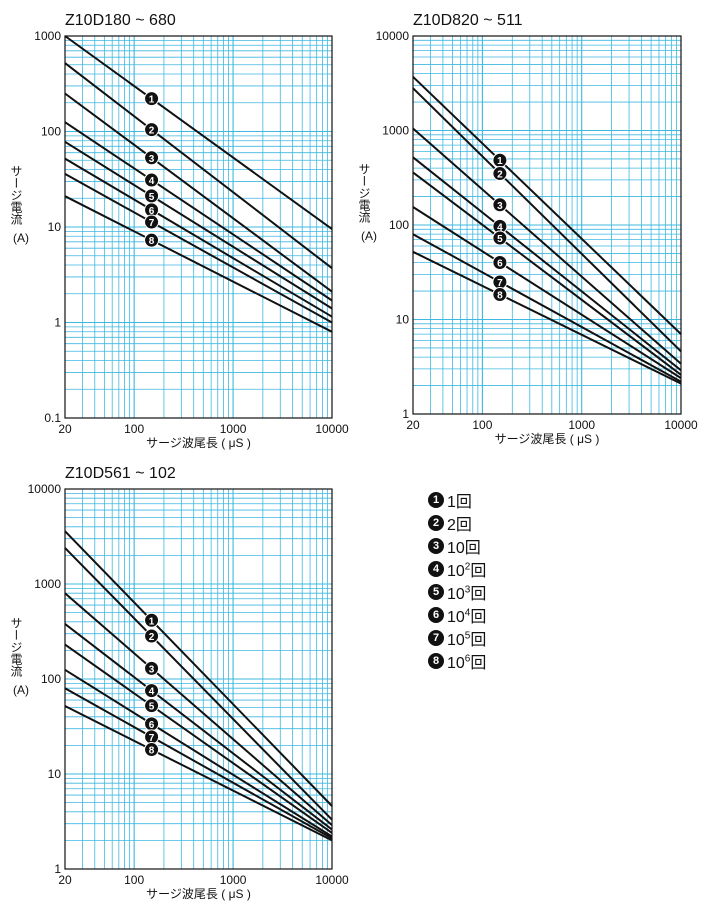 This screenshot has height=906, width=701. What do you see at coordinates (120, 20) in the screenshot?
I see `chart-title: Z10D180 ~ 680` at bounding box center [120, 20].